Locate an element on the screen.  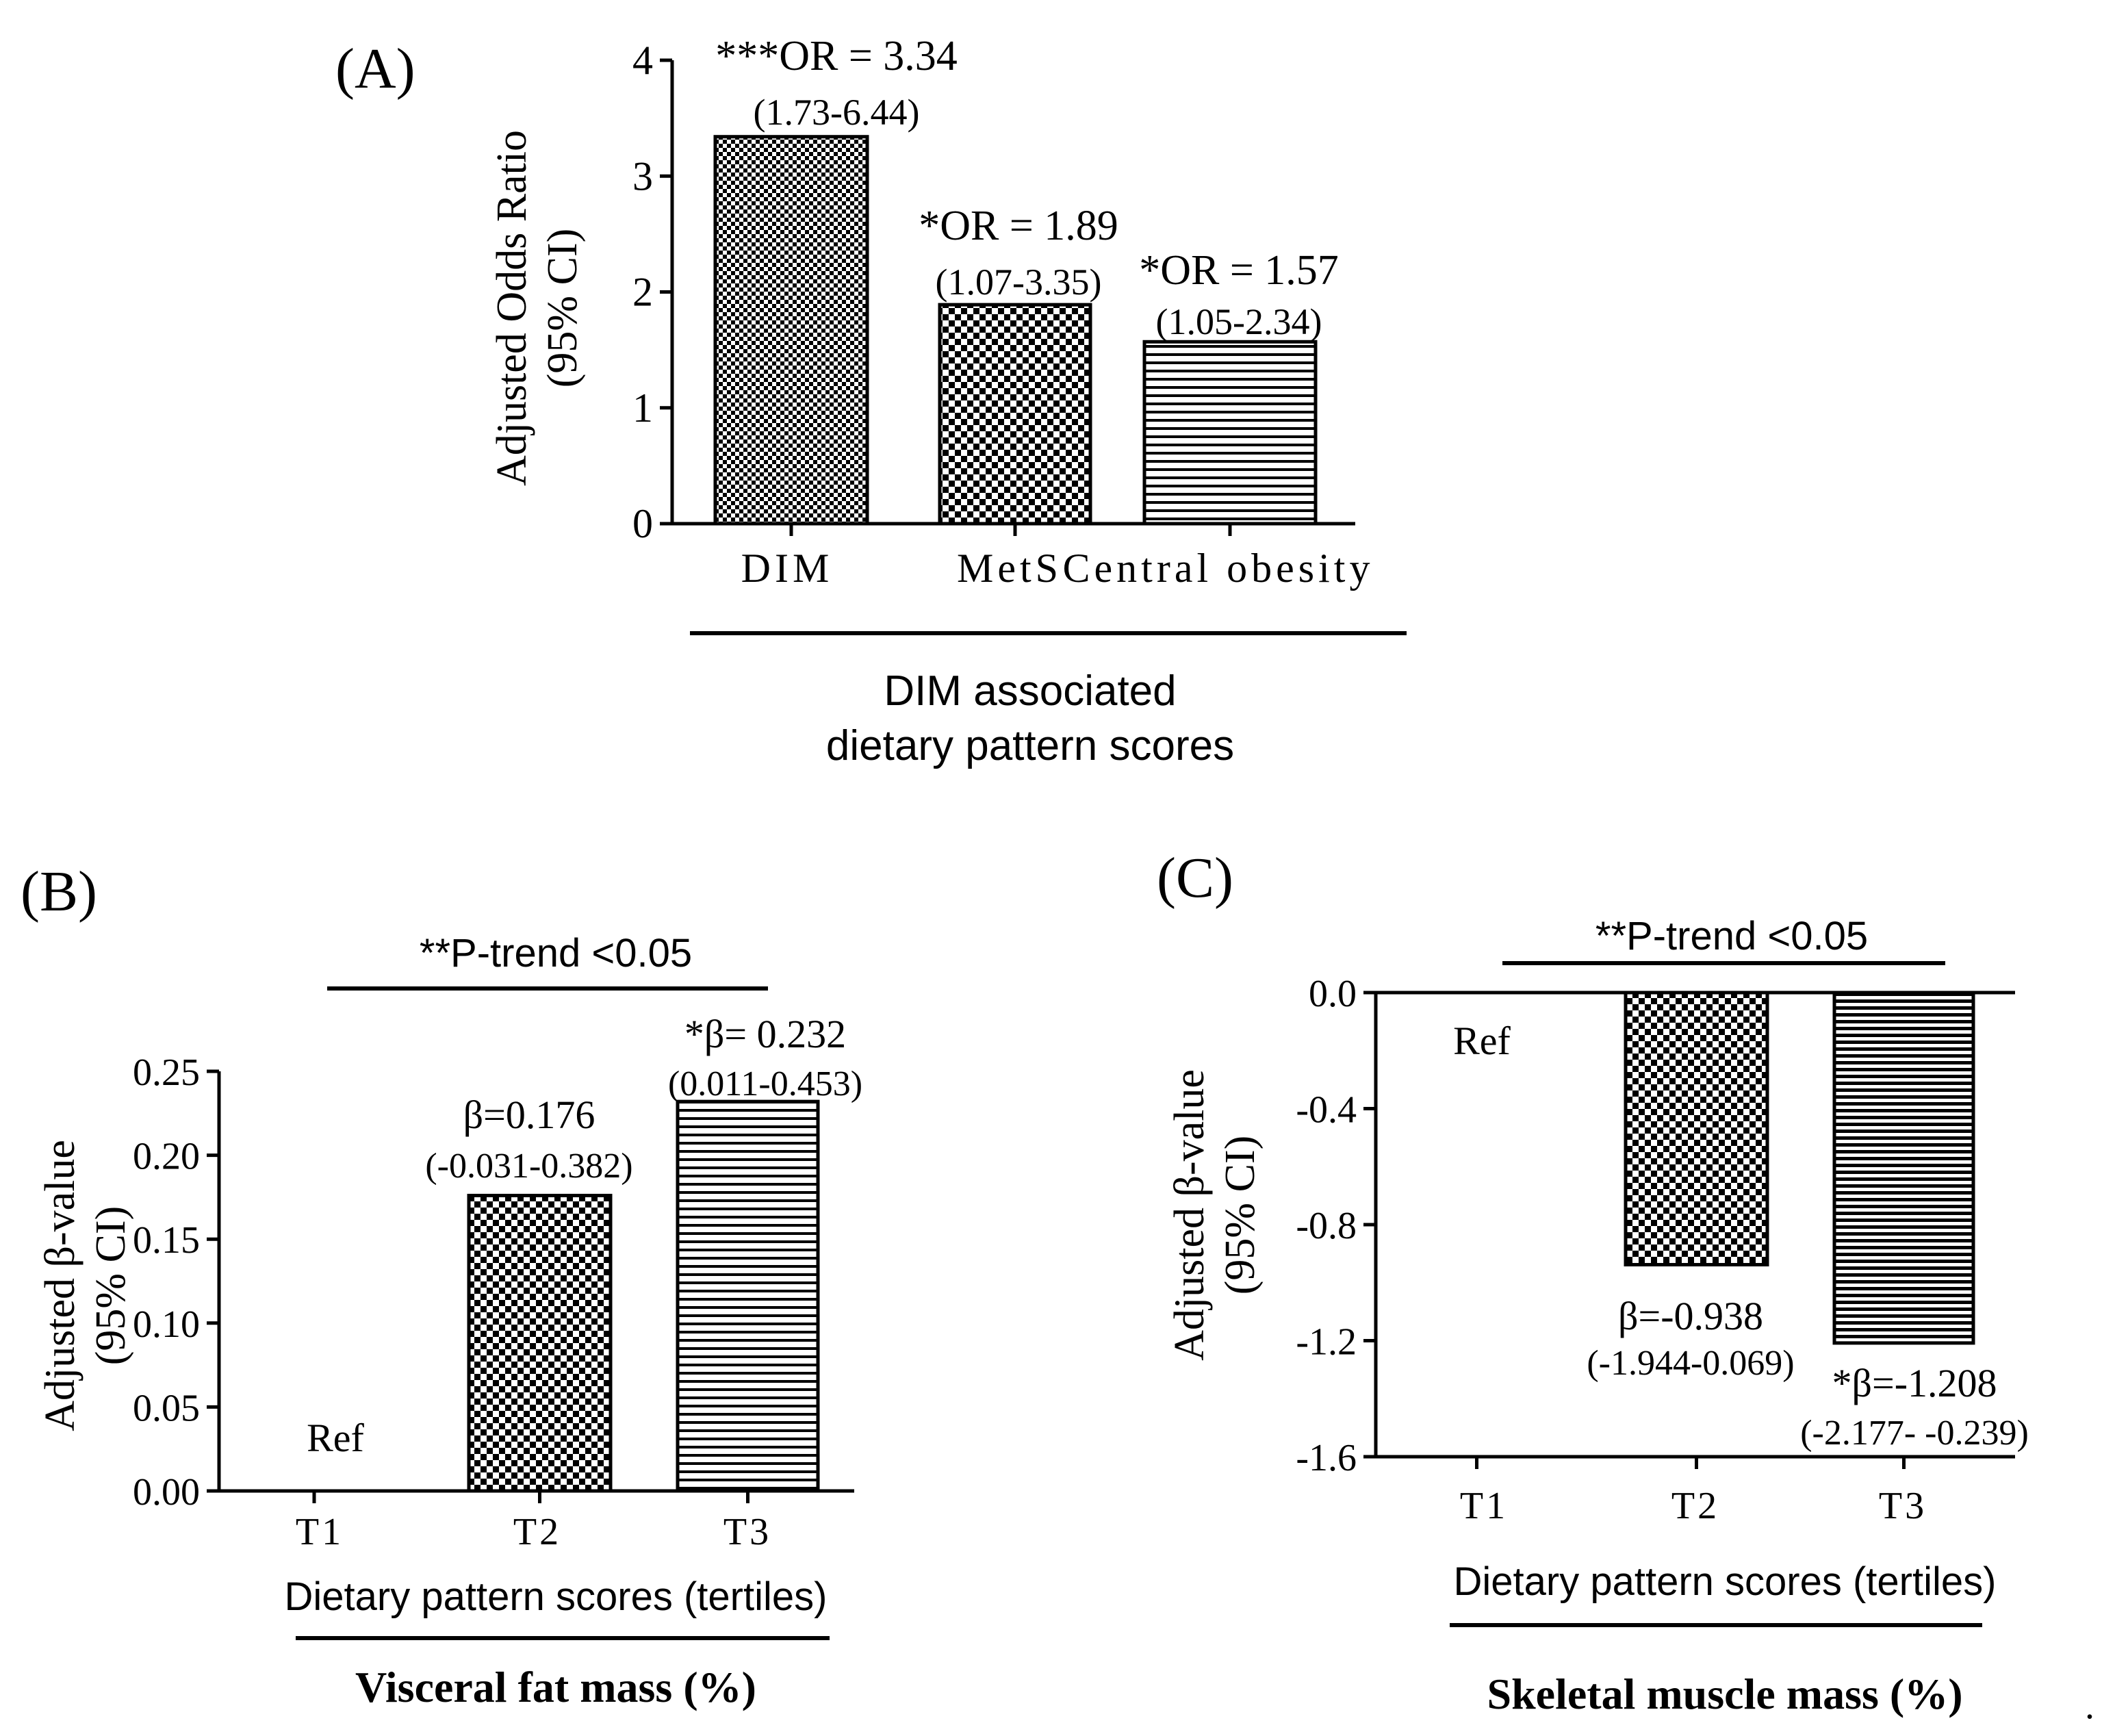
panel-a-bars is located at coordinates (1015, 330).